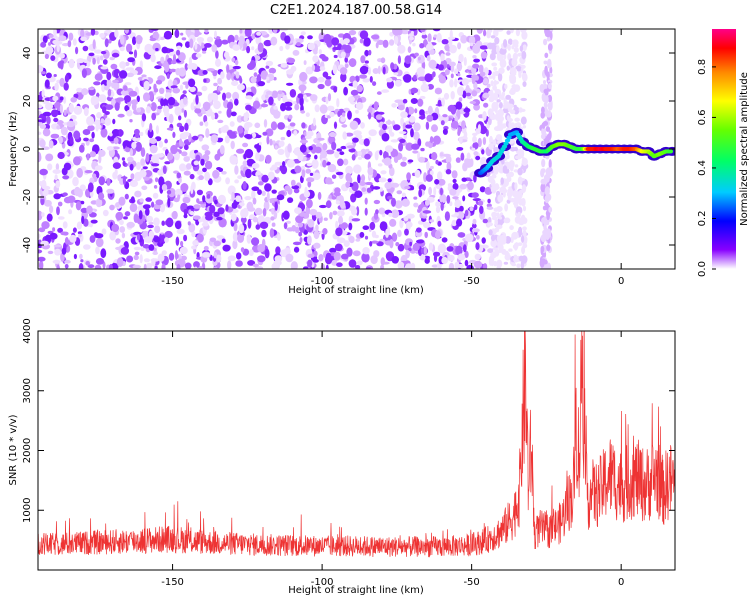  I want to click on y-tick-label: 20, so click(27, 101).